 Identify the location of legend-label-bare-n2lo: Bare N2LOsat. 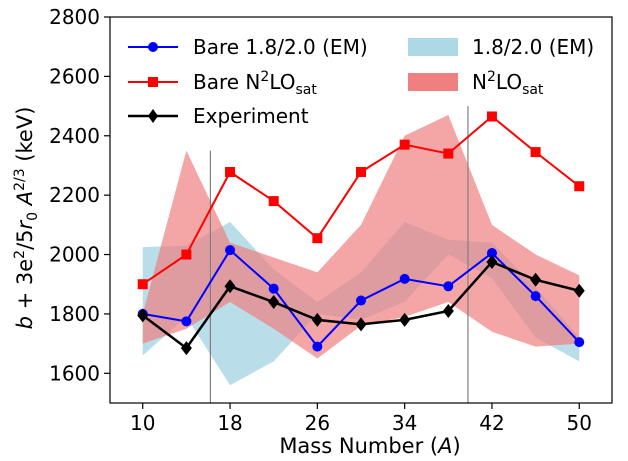
(255, 83).